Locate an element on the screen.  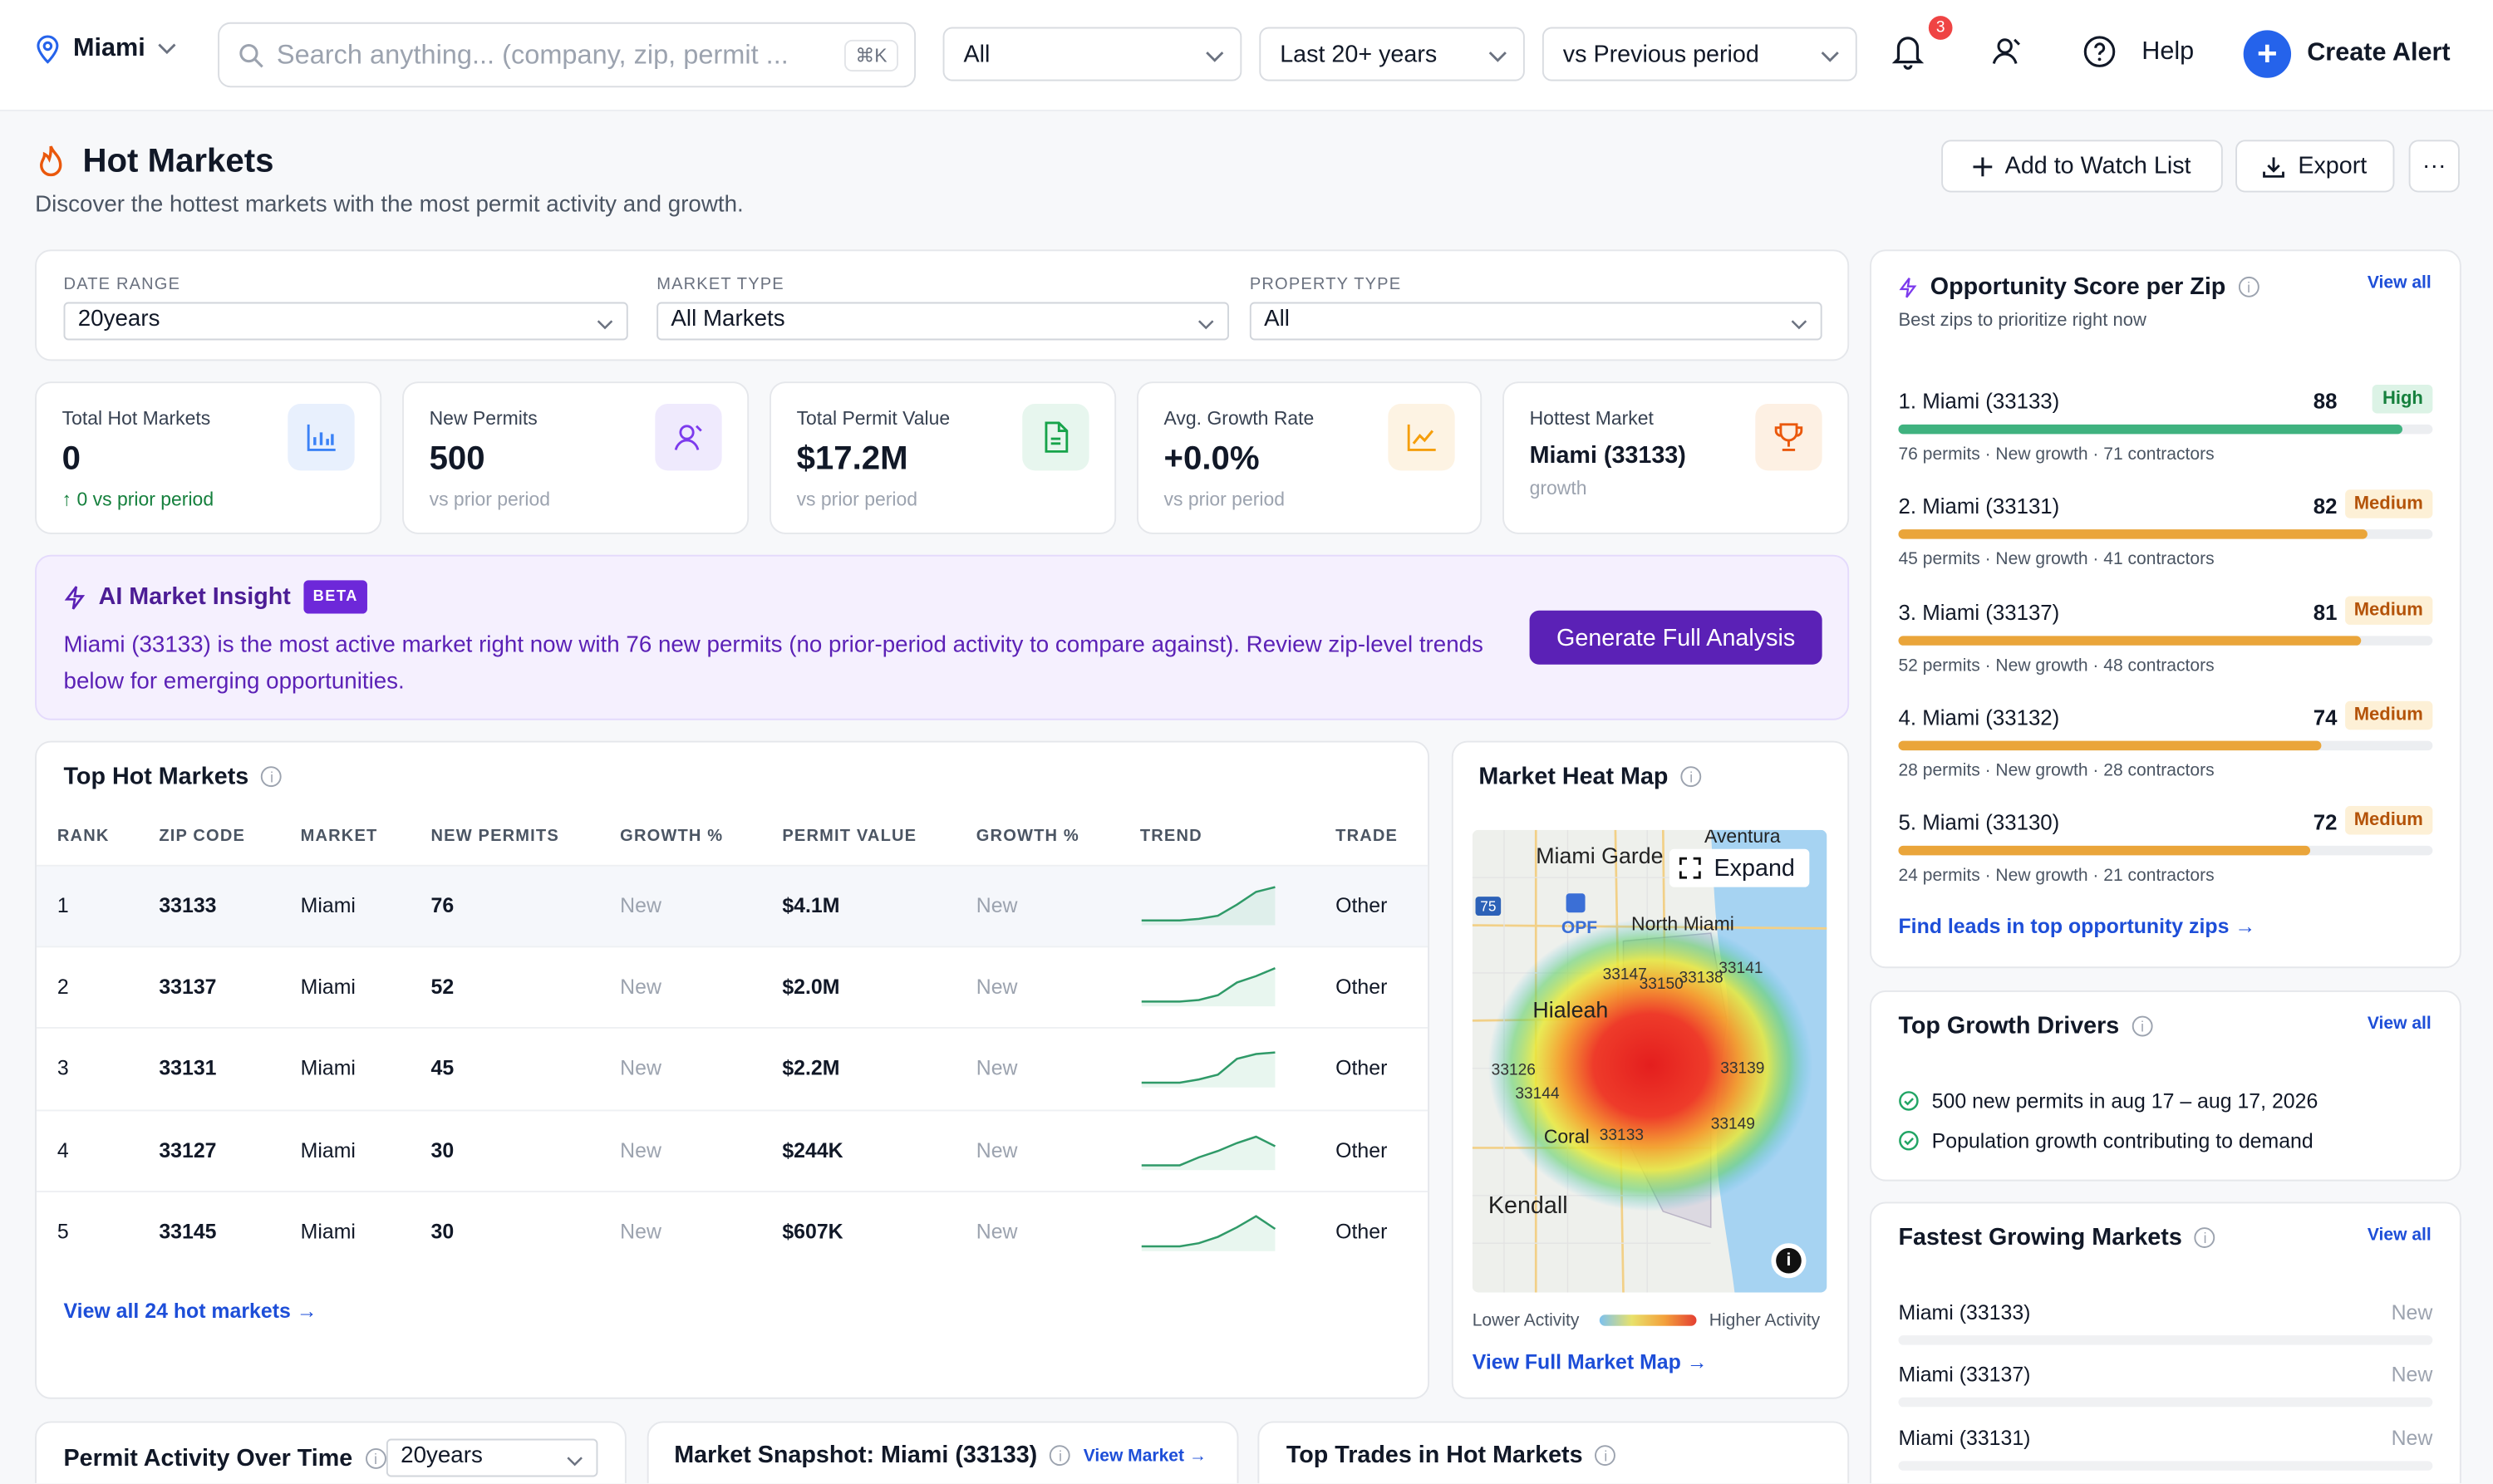
table-cell-permits: 52 is located at coordinates (442, 987).